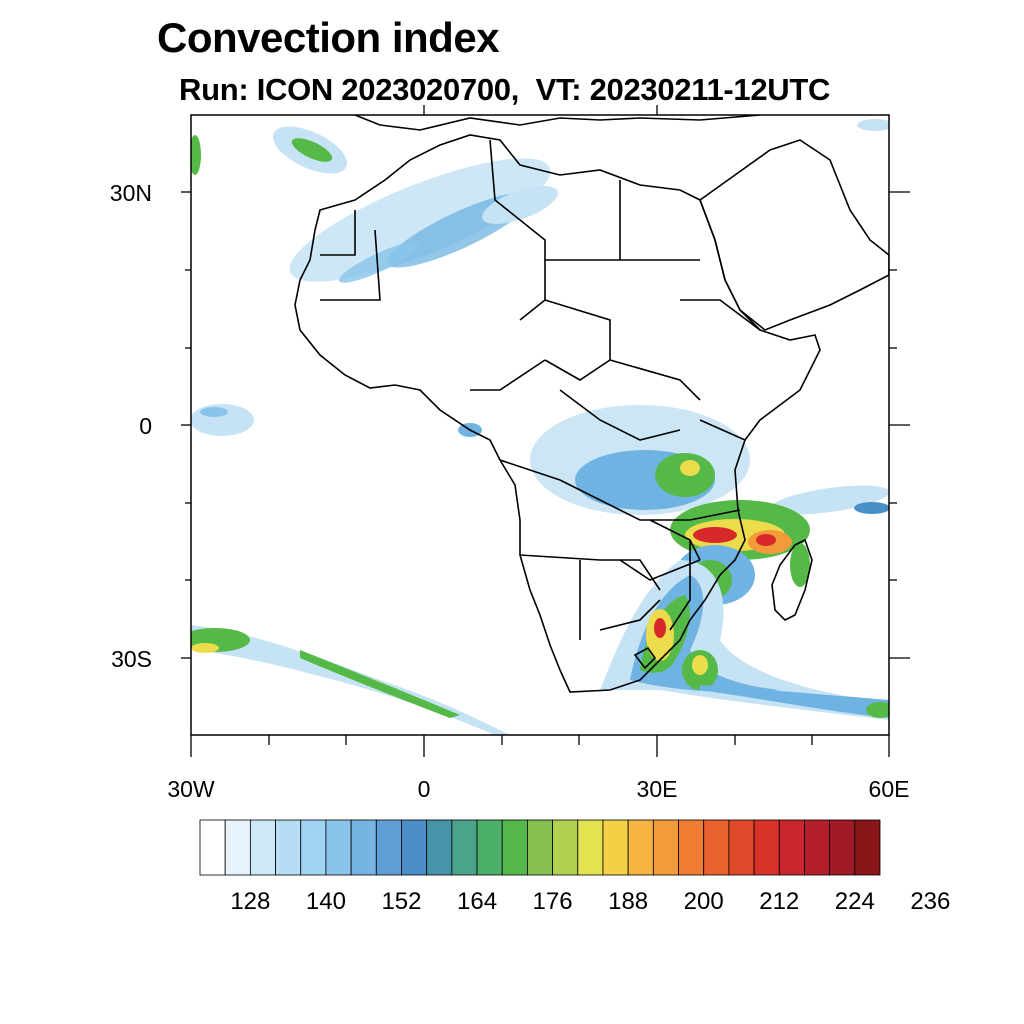 This screenshot has width=1024, height=1024. Describe the element at coordinates (312, 150) in the screenshot. I see `field-mediterranean-west-core` at that location.